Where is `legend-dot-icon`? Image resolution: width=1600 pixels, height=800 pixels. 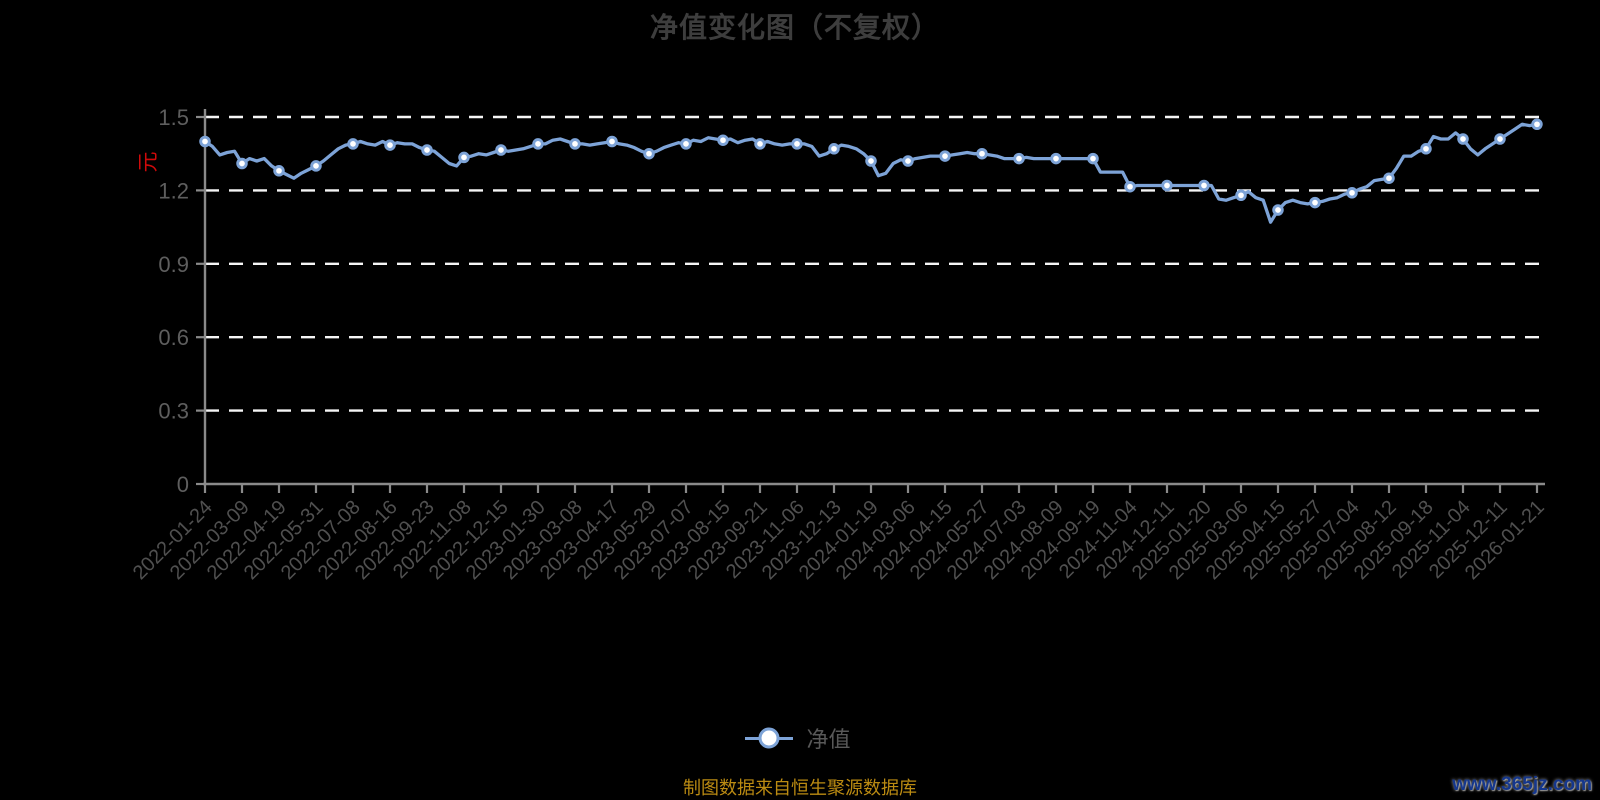
legend-dot-icon is located at coordinates (769, 738).